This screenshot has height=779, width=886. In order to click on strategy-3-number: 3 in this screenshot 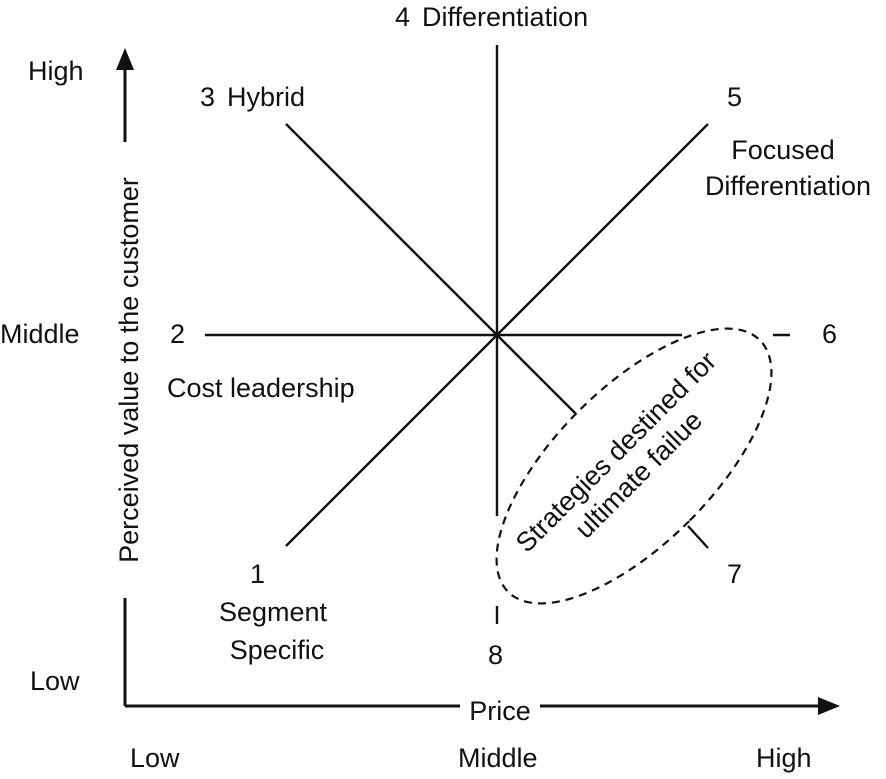, I will do `click(207, 97)`.